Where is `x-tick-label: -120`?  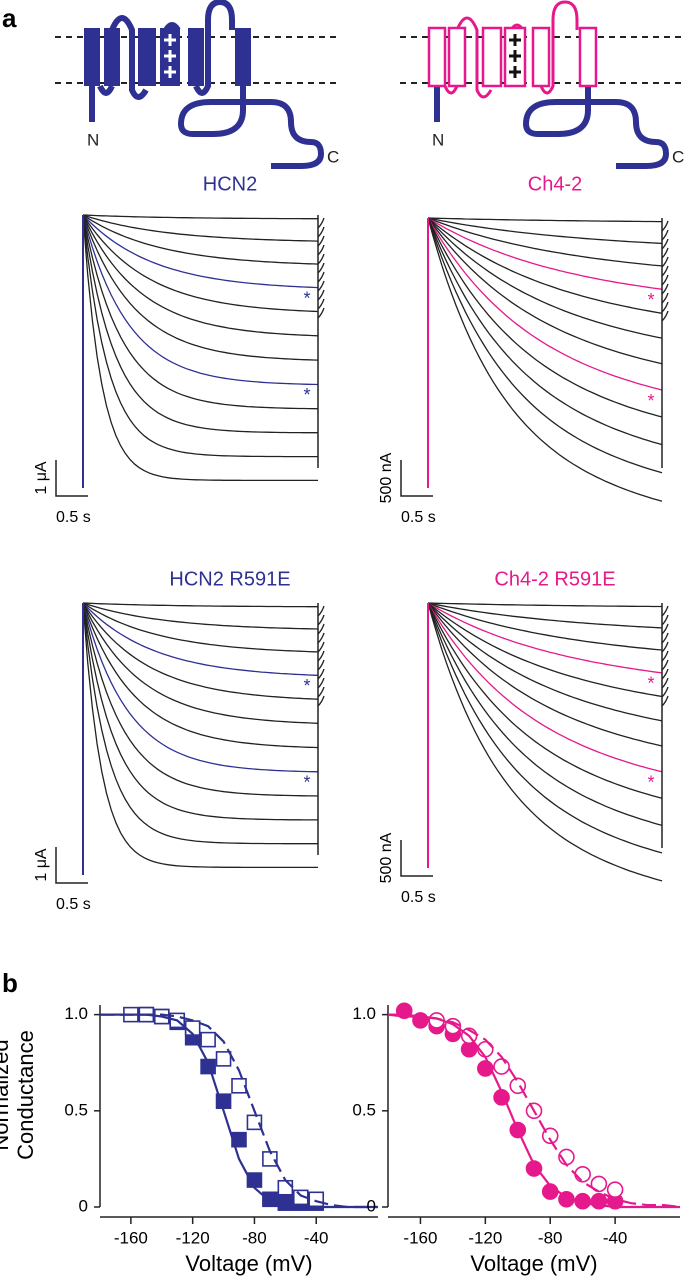 x-tick-label: -120 is located at coordinates (193, 1237).